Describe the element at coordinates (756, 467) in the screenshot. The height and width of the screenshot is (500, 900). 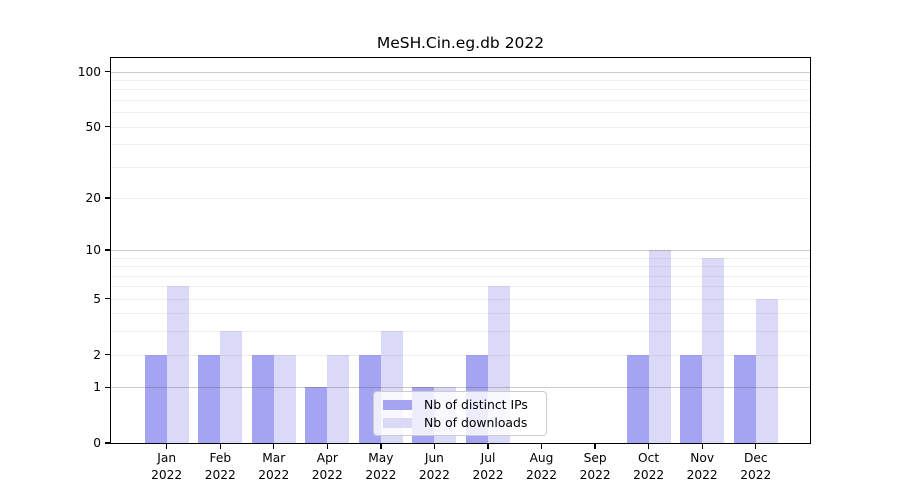
I see `x-axis-tick-label: Dec 2022` at that location.